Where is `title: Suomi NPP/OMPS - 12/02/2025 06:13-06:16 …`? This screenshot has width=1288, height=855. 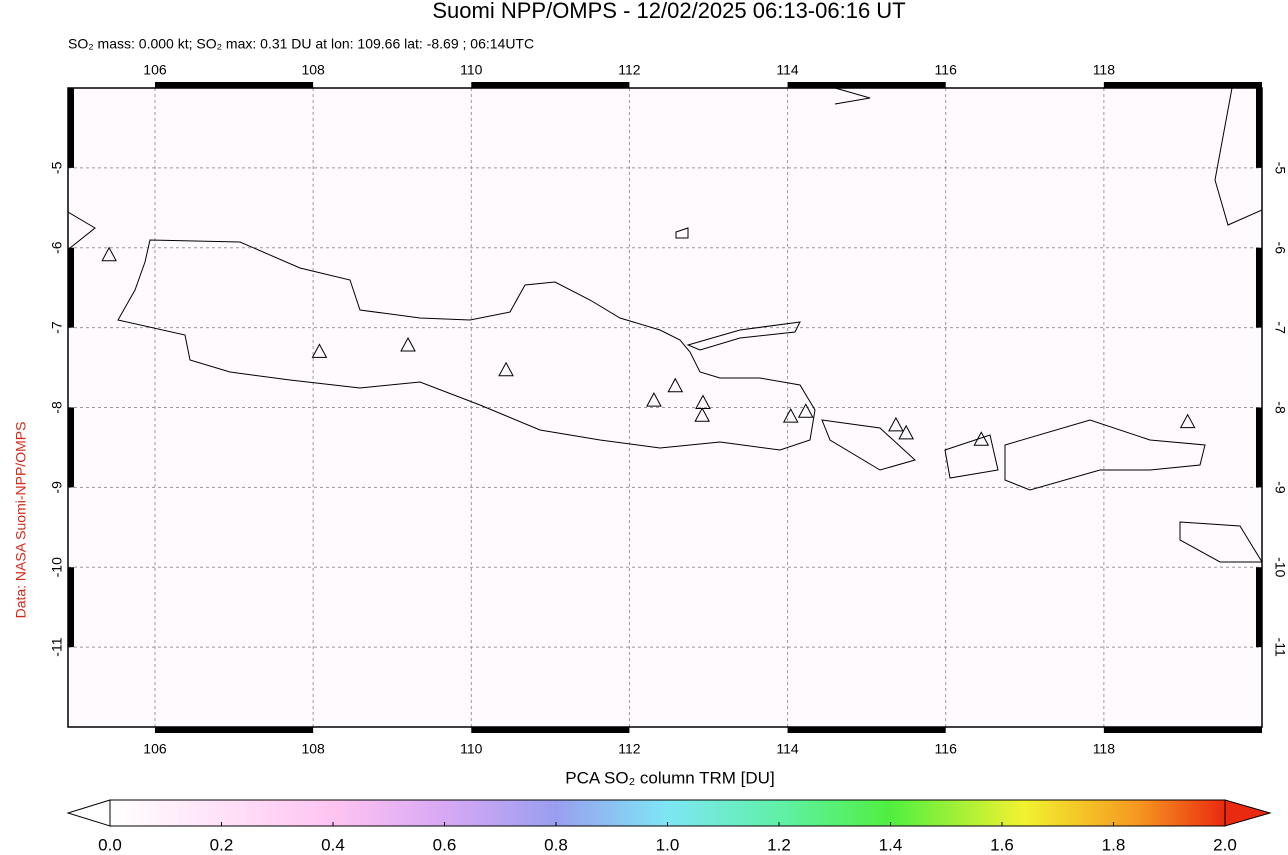
title: Suomi NPP/OMPS - 12/02/2025 06:13-06:16 … is located at coordinates (668, 11).